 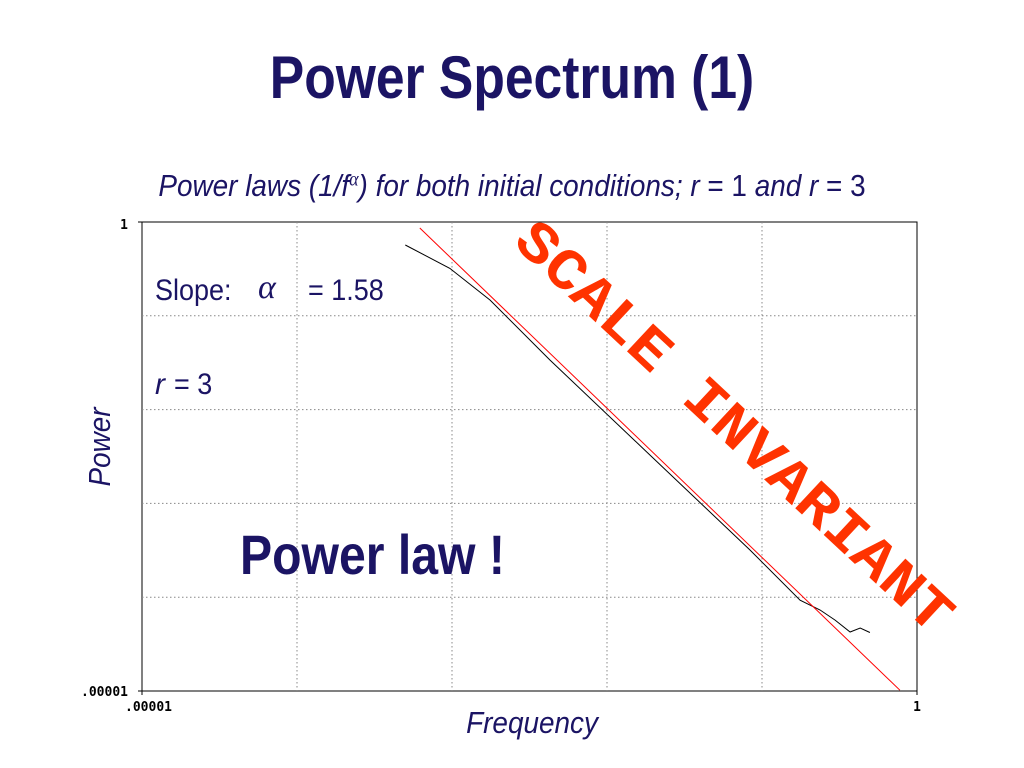 I want to click on slide-title: Power Spectrum (1), so click(x=512, y=77).